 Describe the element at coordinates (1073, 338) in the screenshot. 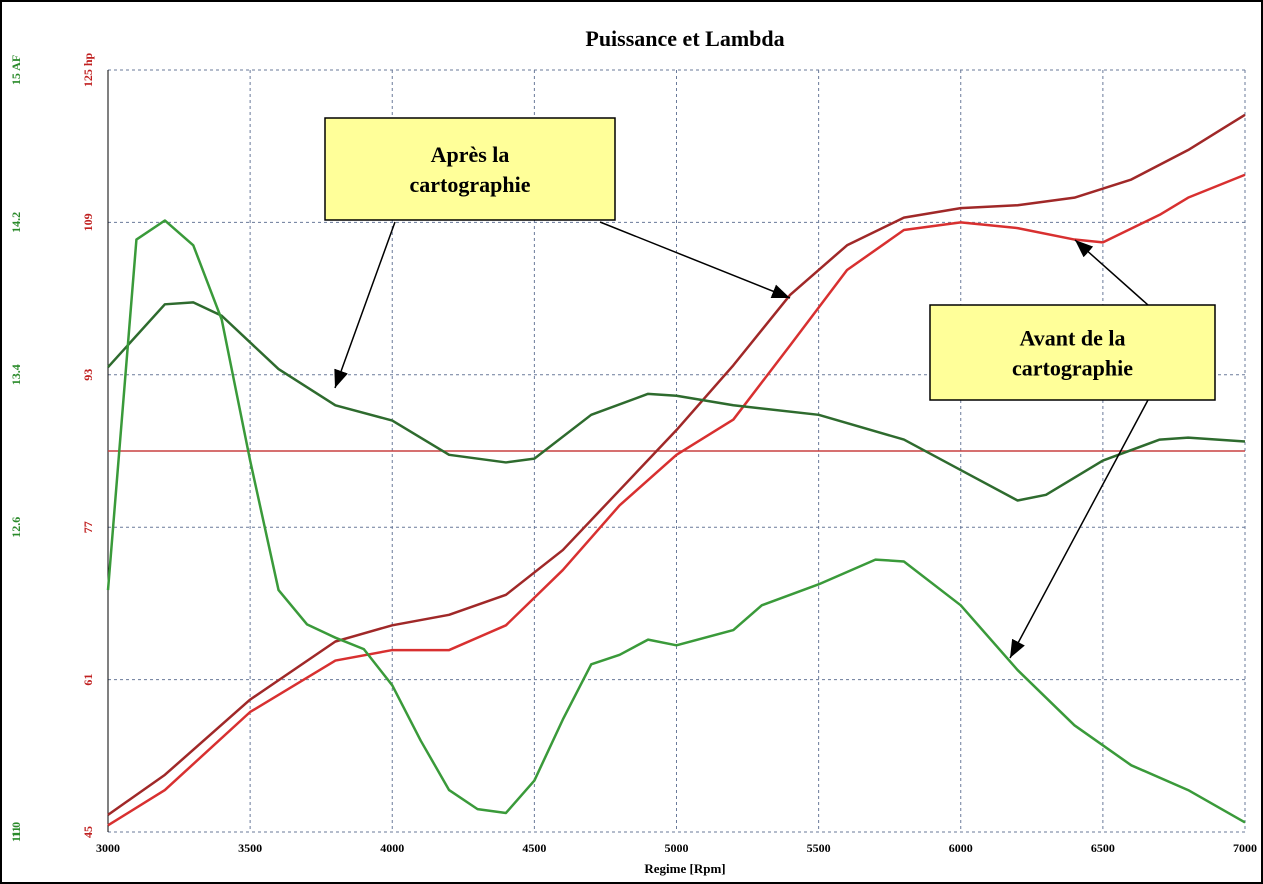

I see `annotation-text: Avant de la` at that location.